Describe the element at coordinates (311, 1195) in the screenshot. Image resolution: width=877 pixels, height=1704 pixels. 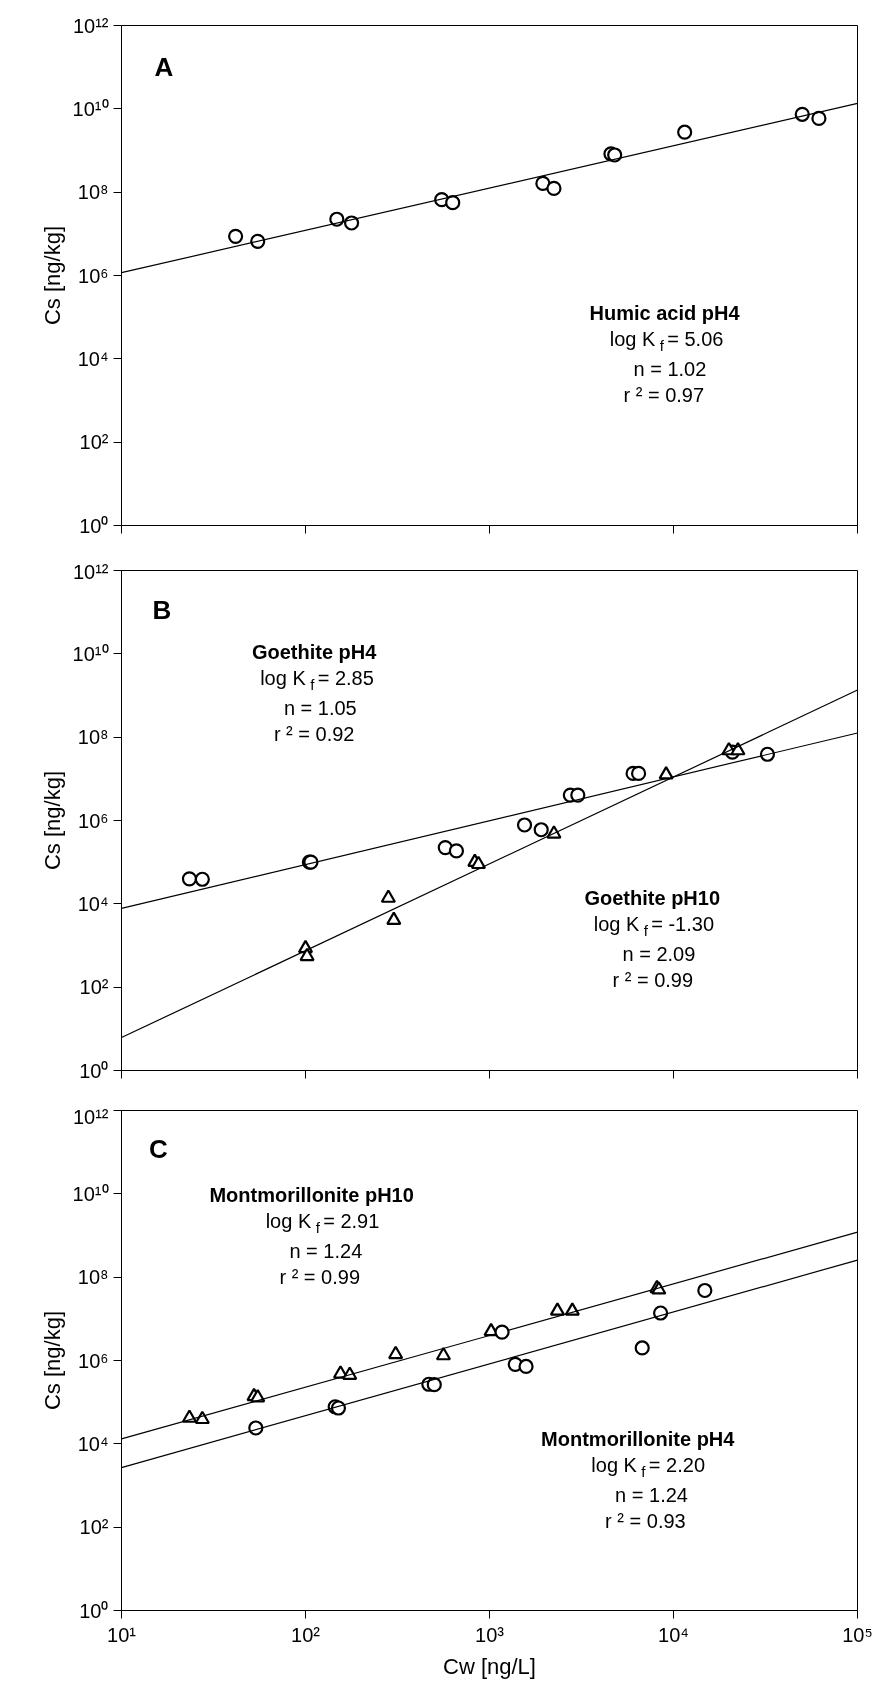
I see `annotation: Montmorillonite pH10` at that location.